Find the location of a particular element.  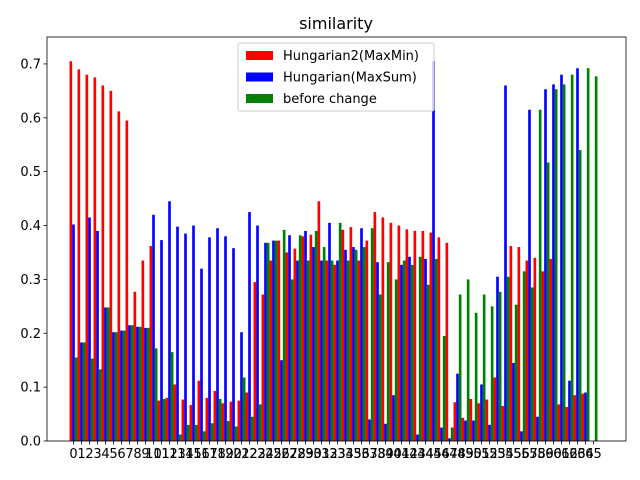

x-tick-label: 10 is located at coordinates (153, 454).